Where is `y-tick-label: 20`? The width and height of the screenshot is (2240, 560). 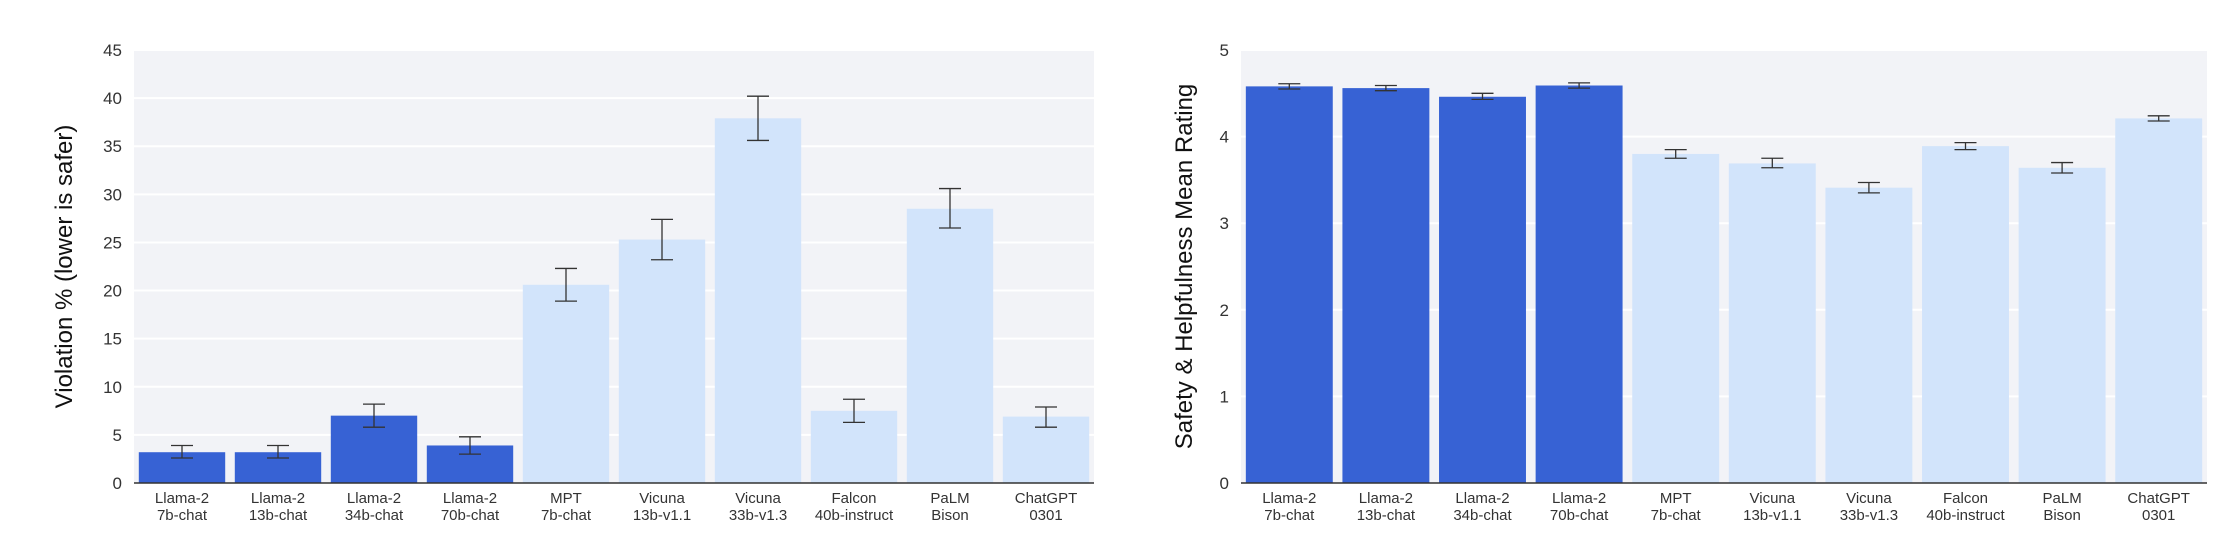
y-tick-label: 20 is located at coordinates (112, 291).